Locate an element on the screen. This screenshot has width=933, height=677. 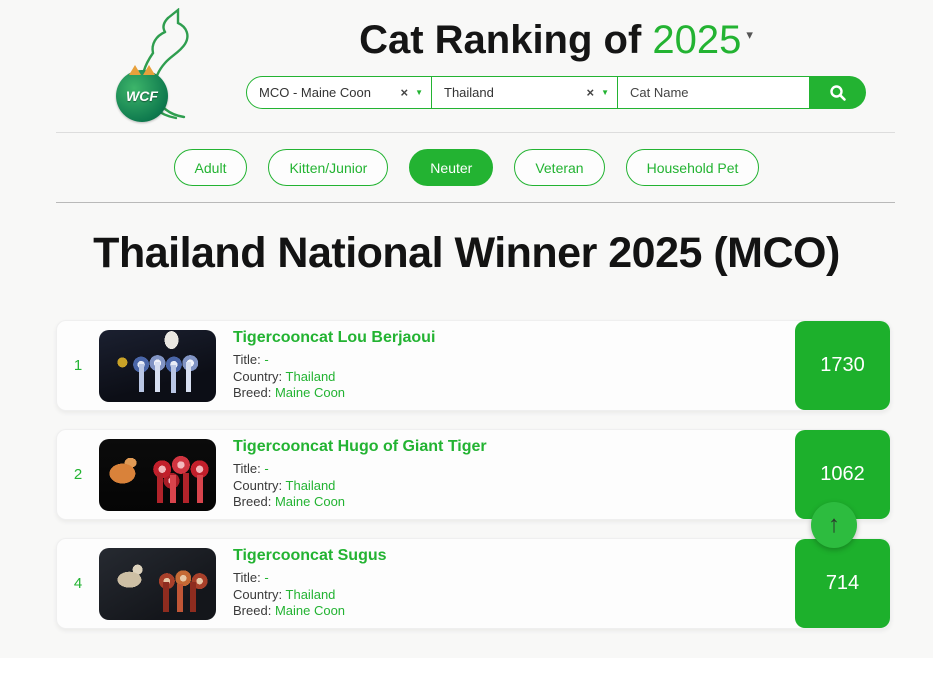
ranking-heading: Thailand National Winner 2025 (MCO) is located at coordinates (466, 253).